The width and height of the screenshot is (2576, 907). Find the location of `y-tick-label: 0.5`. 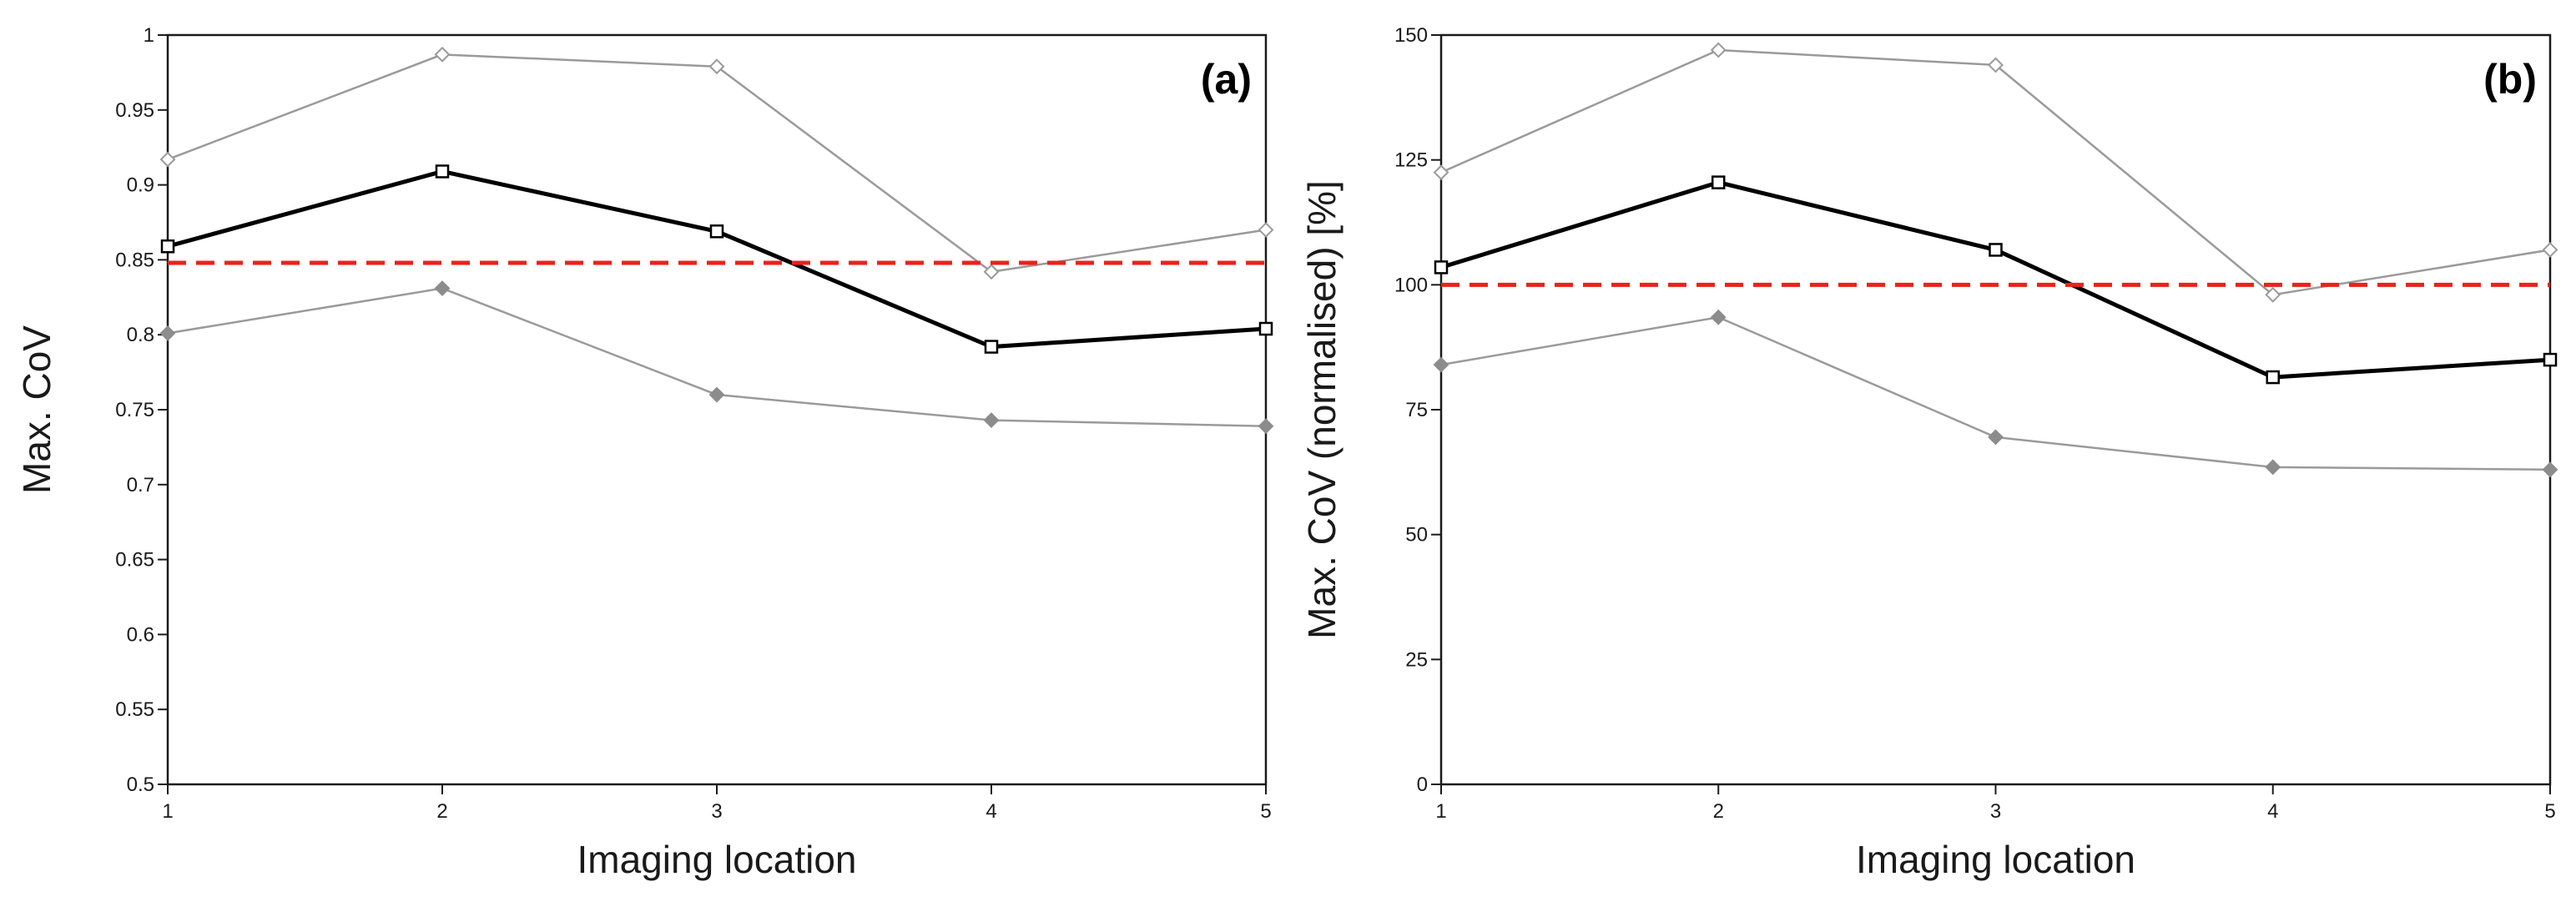

y-tick-label: 0.5 is located at coordinates (141, 784).